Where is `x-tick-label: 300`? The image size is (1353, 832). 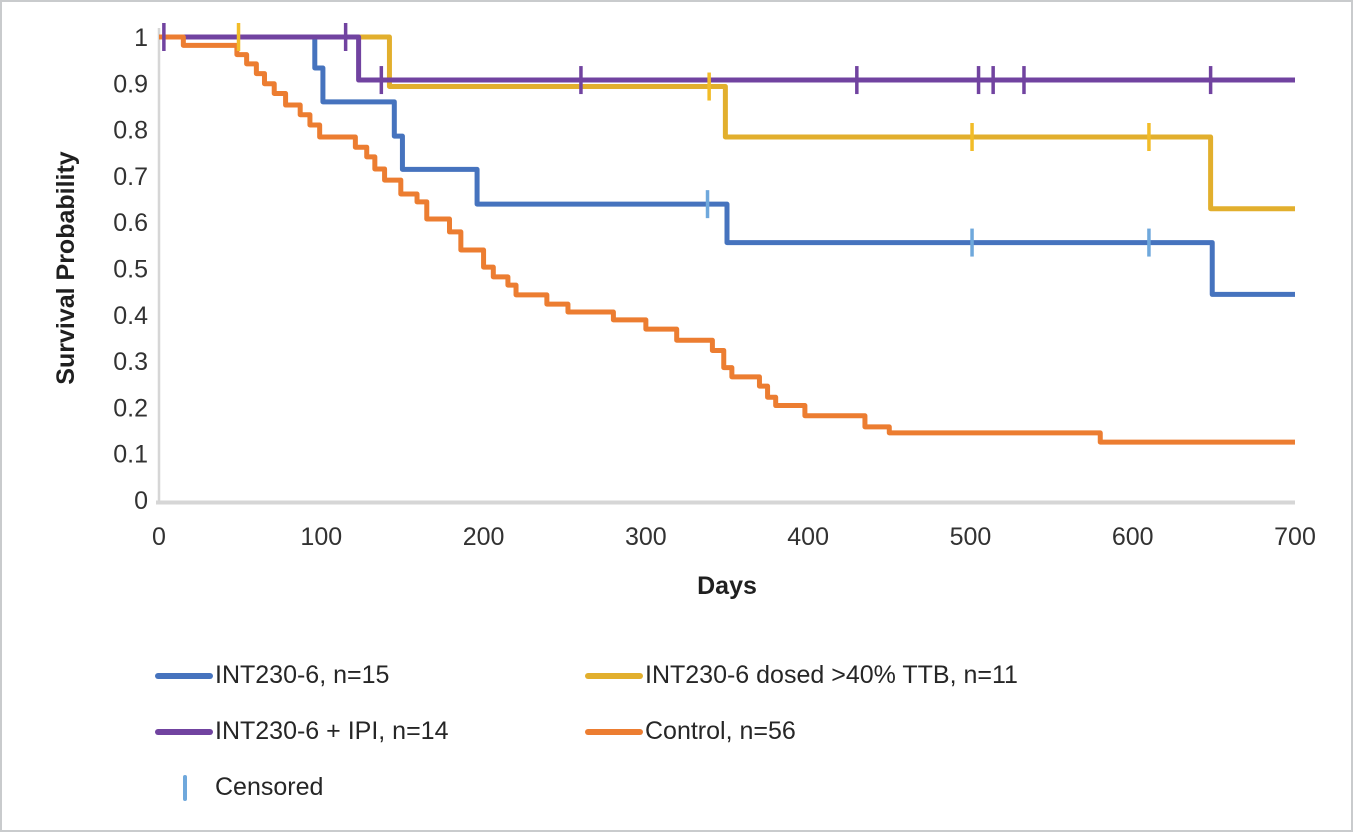
x-tick-label: 300 is located at coordinates (646, 537).